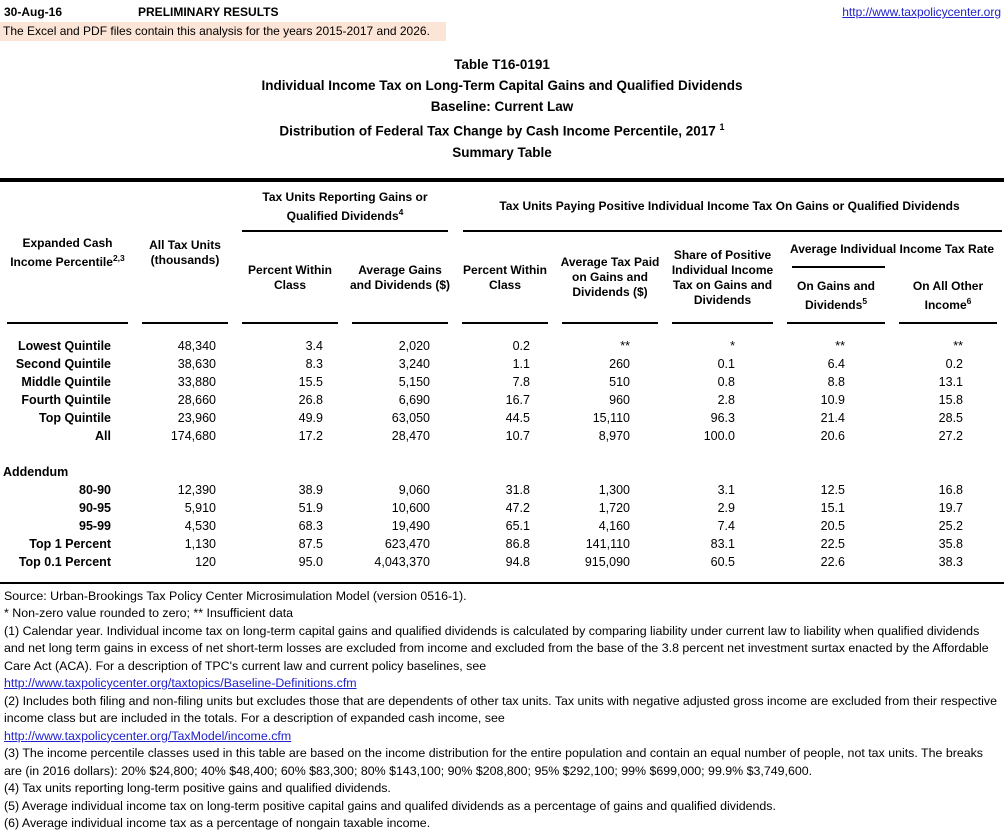 The width and height of the screenshot is (1004, 835). I want to click on cell: 0.8, so click(726, 381).